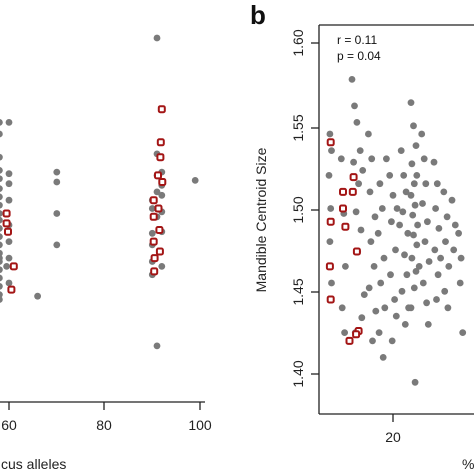 This screenshot has height=474, width=474. Describe the element at coordinates (200, 425) in the screenshot. I see `left-x-tick-label-100: 100` at that location.